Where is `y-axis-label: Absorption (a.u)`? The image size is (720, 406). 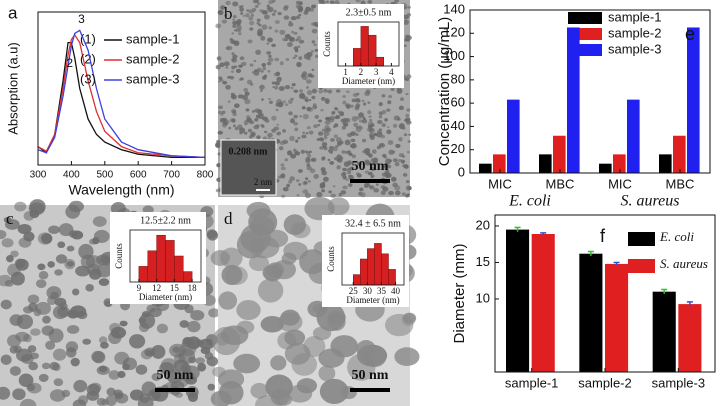
y-axis-label: Absorption (a.u) is located at coordinates (12, 88).